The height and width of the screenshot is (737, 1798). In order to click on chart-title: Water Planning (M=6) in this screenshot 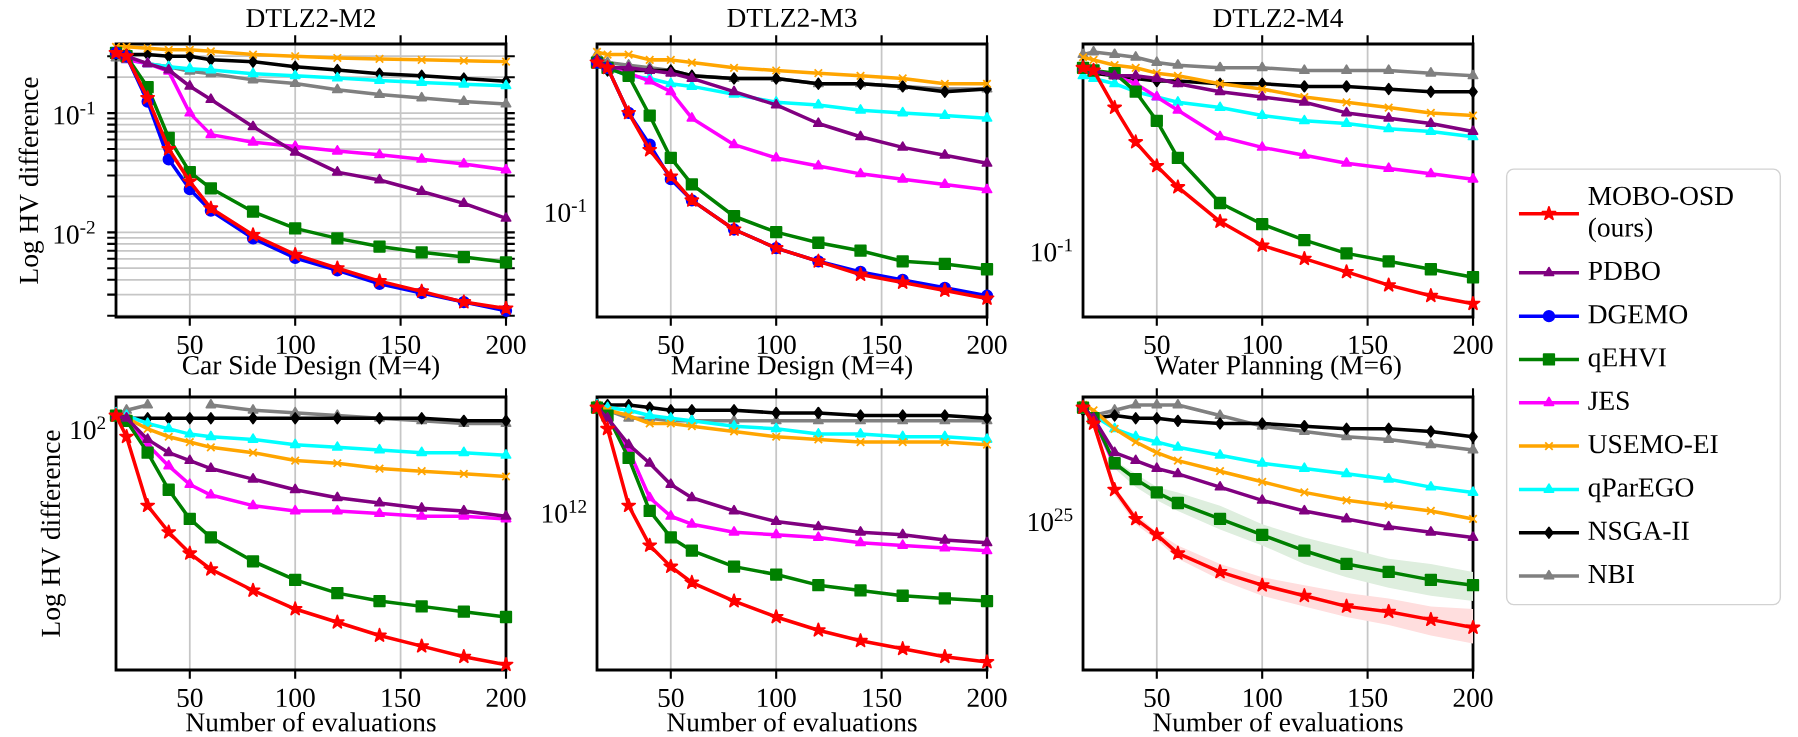, I will do `click(1277, 368)`.